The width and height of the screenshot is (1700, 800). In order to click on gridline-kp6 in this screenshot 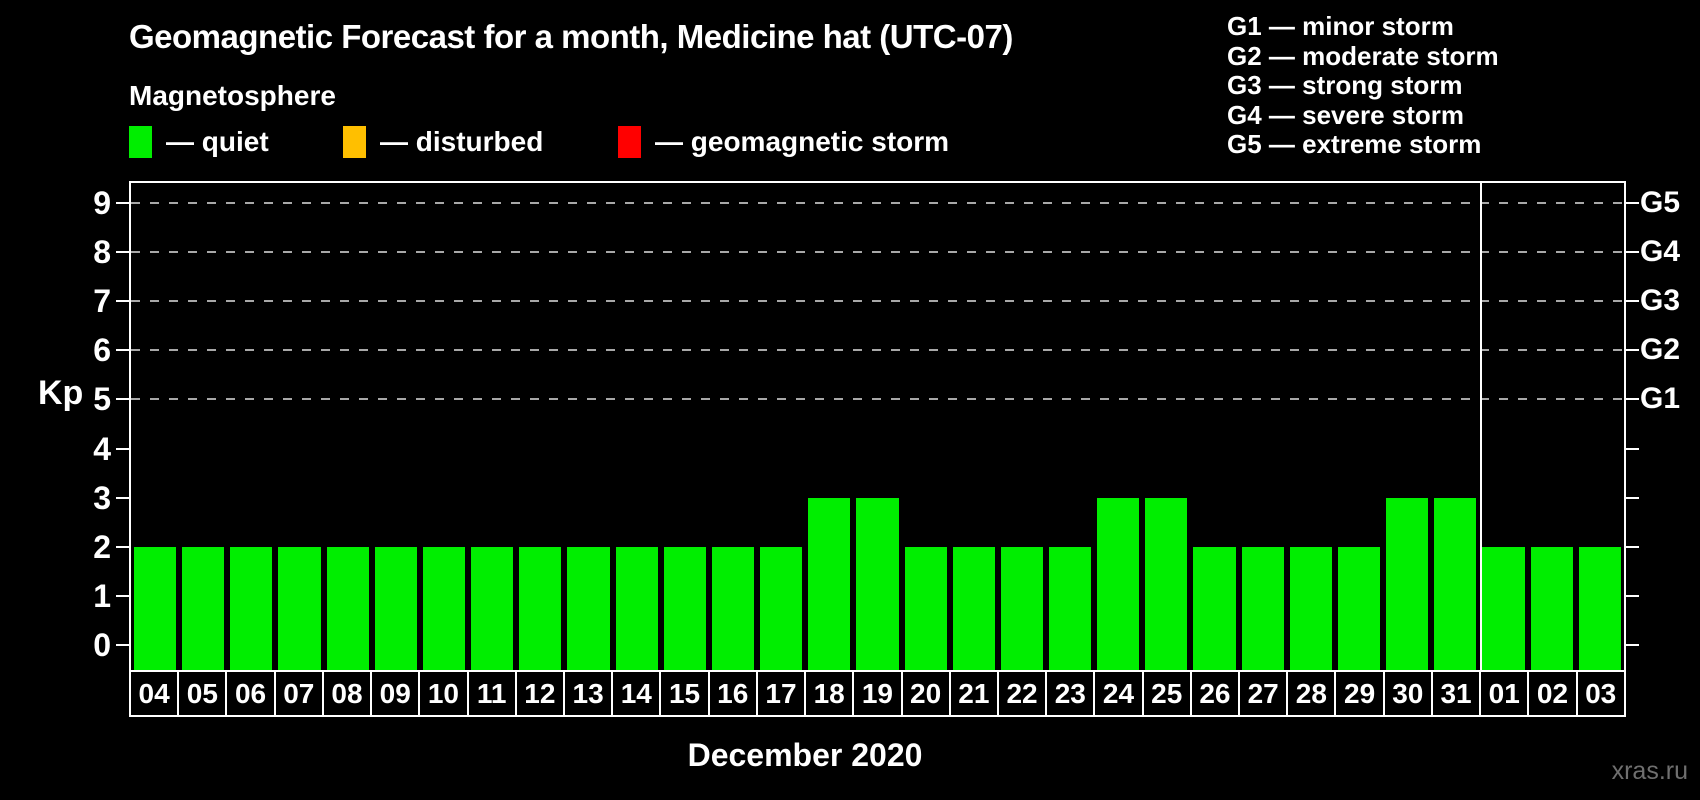, I will do `click(877, 350)`.